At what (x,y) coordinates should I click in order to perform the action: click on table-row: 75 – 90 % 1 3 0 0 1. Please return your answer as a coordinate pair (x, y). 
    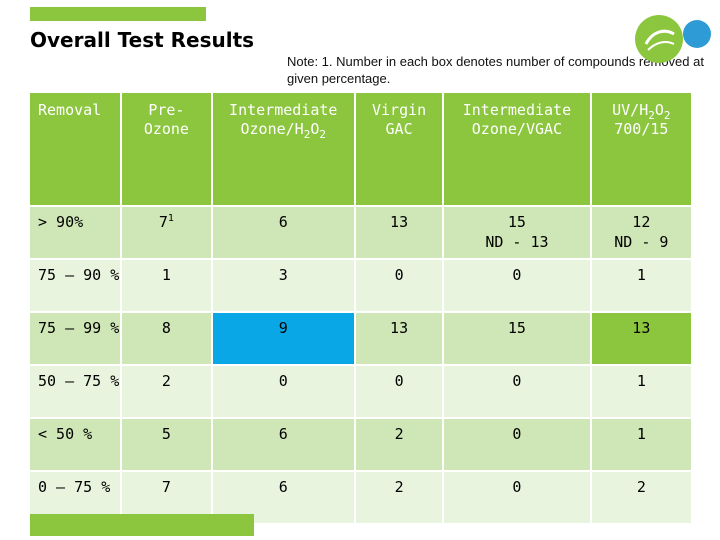
    Looking at the image, I should click on (360, 284).